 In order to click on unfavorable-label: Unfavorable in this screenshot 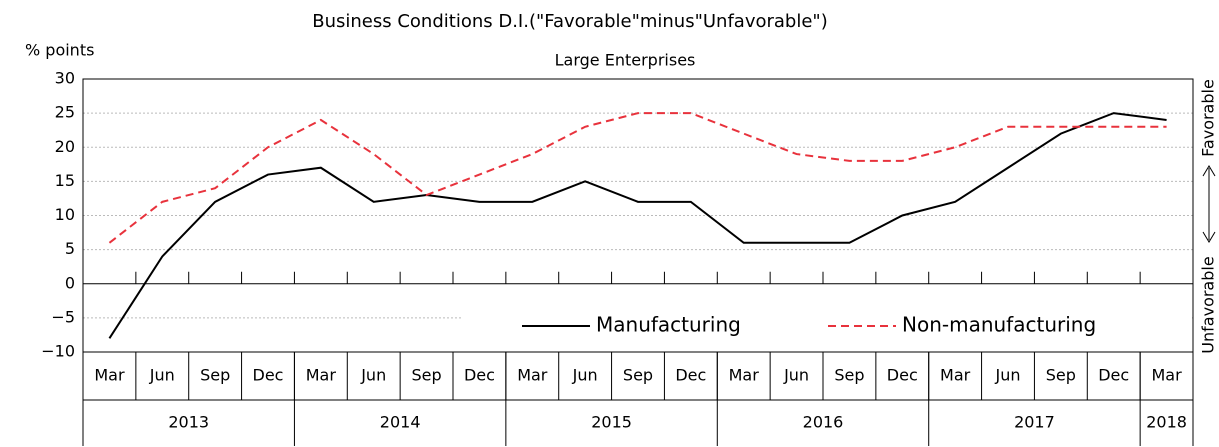, I will do `click(1208, 304)`.